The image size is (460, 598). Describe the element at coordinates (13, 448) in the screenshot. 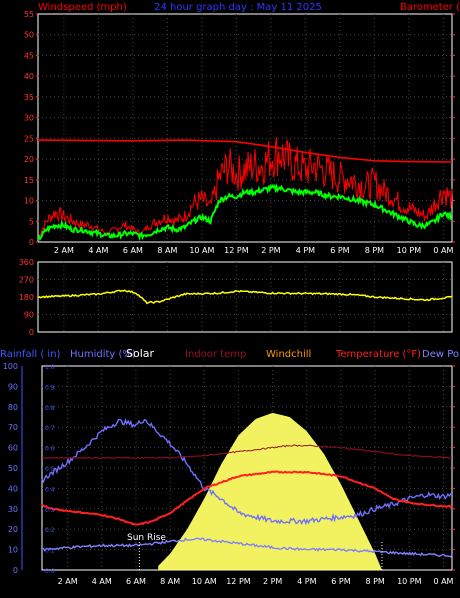

I see `humidity-y-tick: 60` at that location.